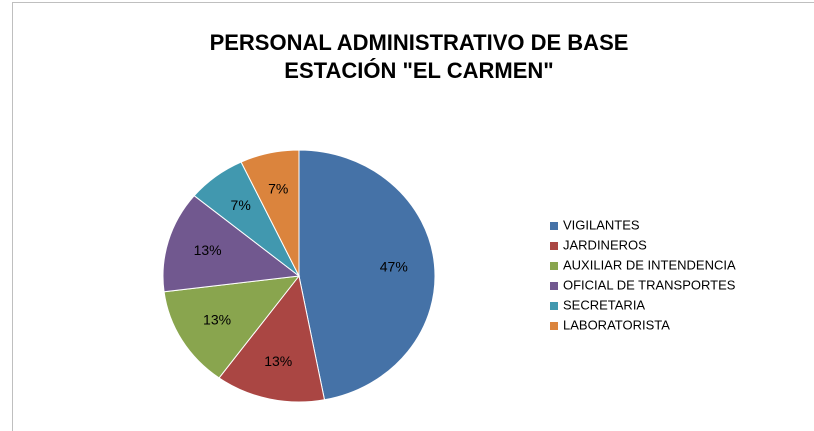 This screenshot has width=814, height=431. What do you see at coordinates (616, 324) in the screenshot?
I see `legend-label: LABORATORISTA` at bounding box center [616, 324].